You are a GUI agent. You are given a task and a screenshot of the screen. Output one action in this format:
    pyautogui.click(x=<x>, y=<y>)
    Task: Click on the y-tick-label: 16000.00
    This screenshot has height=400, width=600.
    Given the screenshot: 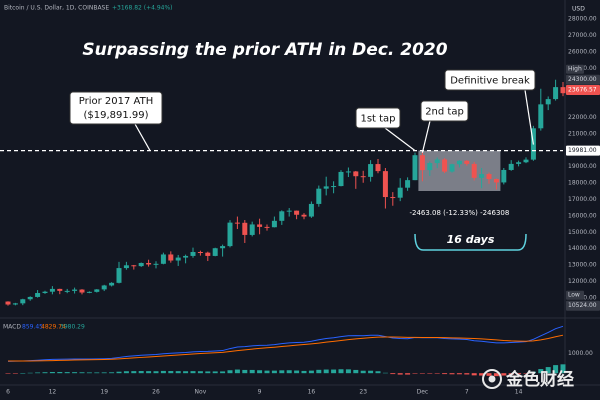 What is the action you would take?
    pyautogui.click(x=582, y=215)
    